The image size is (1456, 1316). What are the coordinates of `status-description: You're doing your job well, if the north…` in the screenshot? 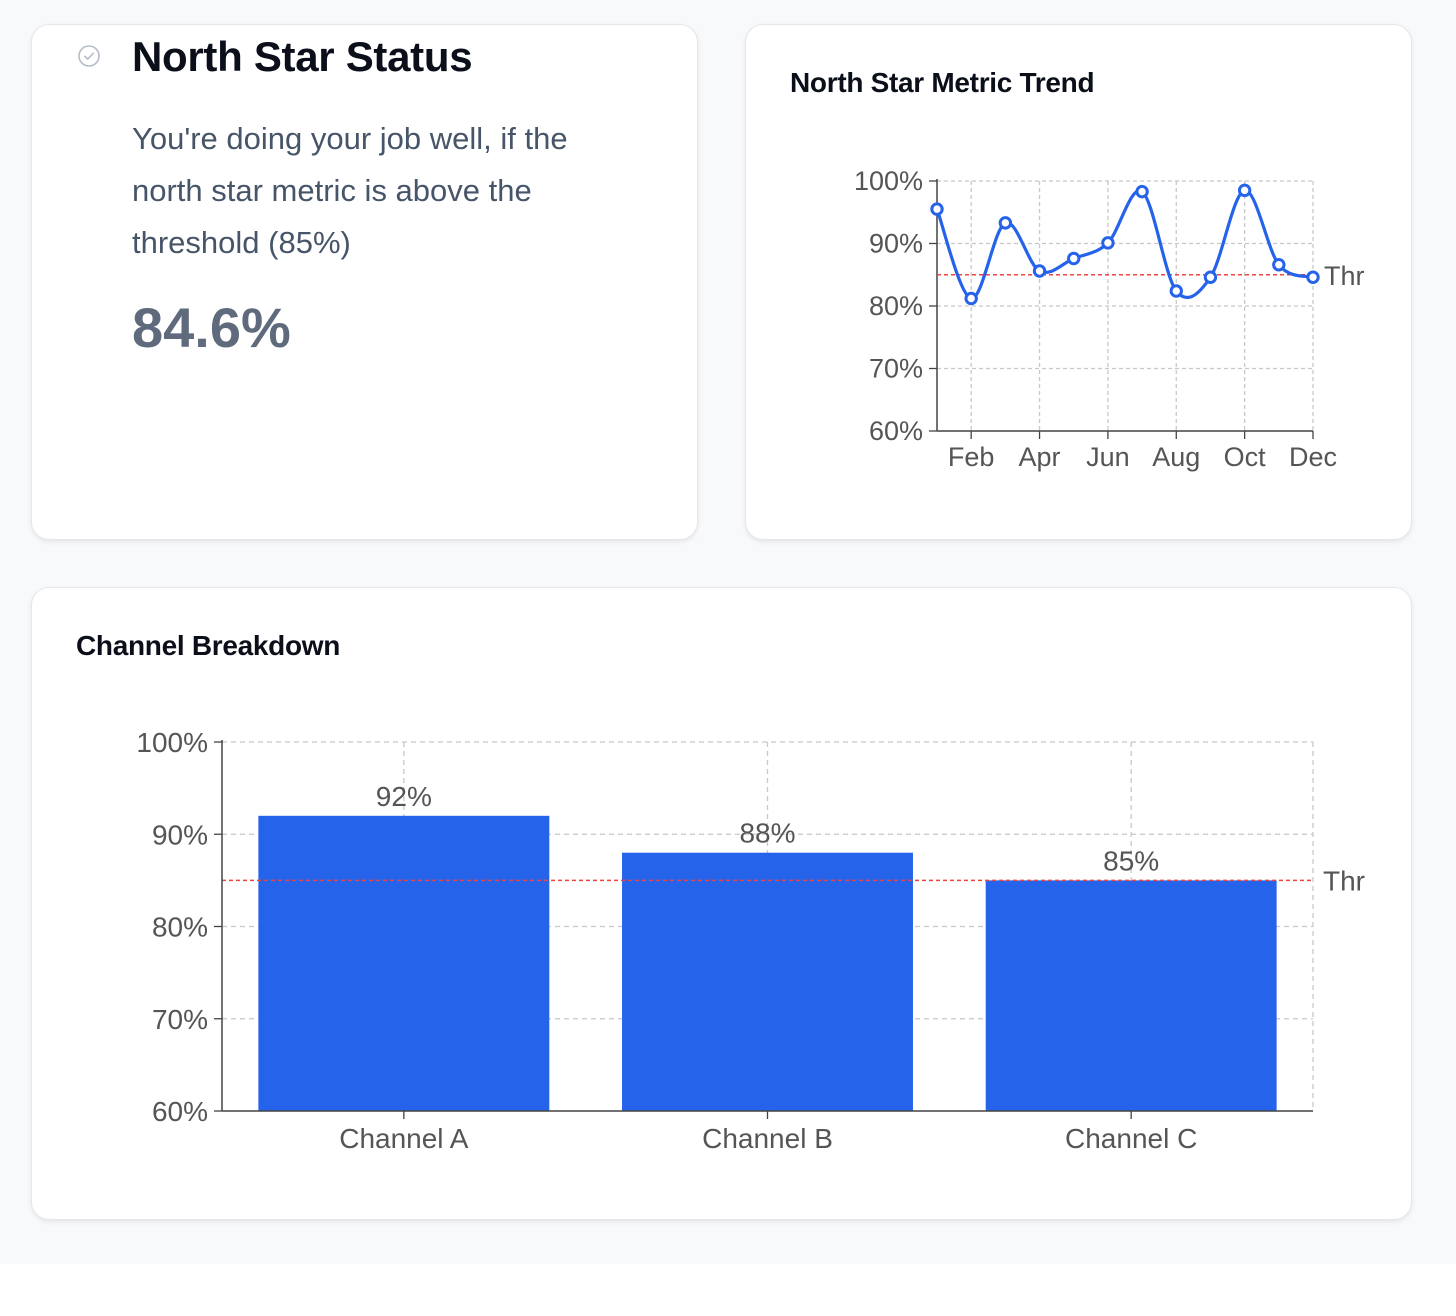 It's located at (350, 190).